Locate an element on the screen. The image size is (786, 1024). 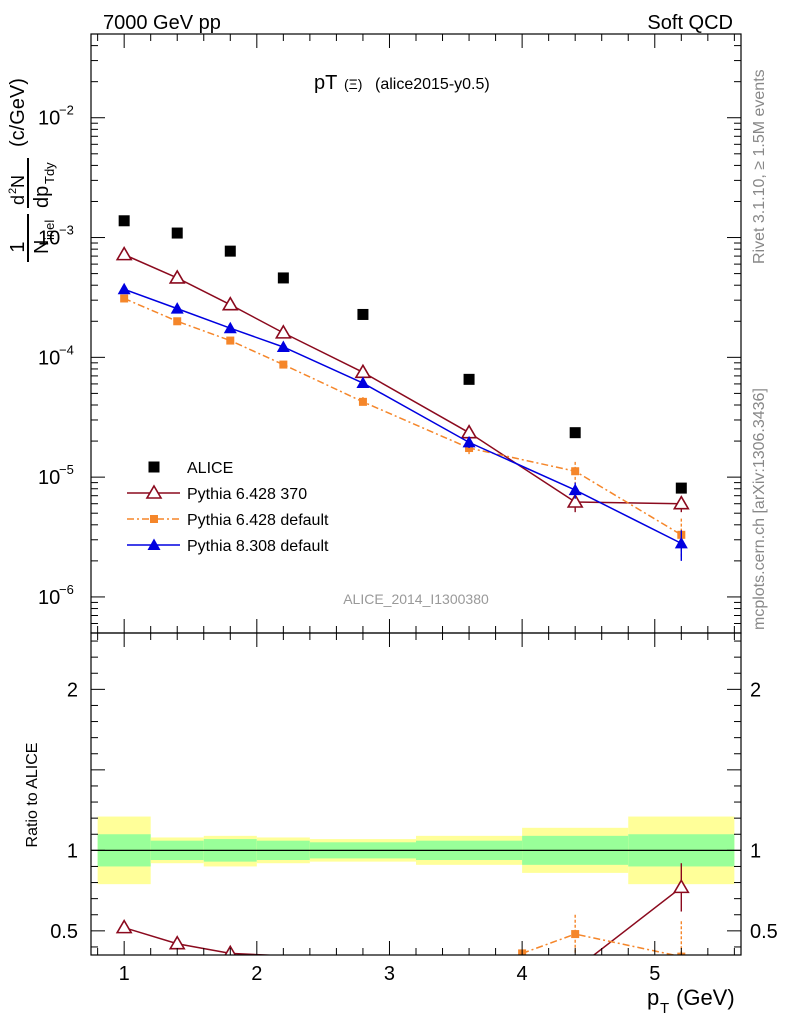
legend-item-p8_default: Pythia 8.308 default is located at coordinates (228, 546).